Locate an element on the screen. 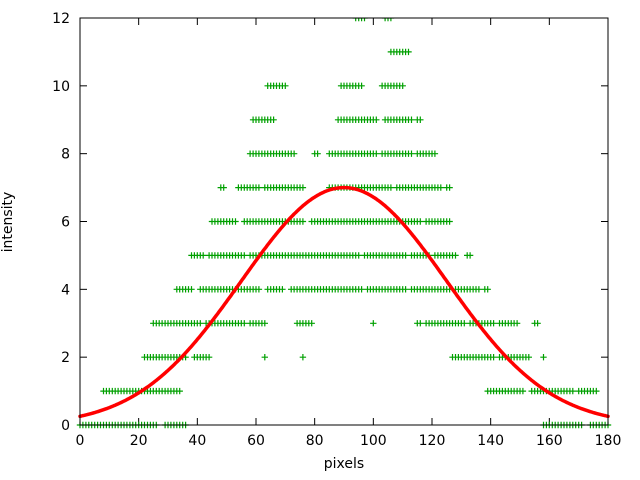  y-axis-label: intensity is located at coordinates (8, 222).